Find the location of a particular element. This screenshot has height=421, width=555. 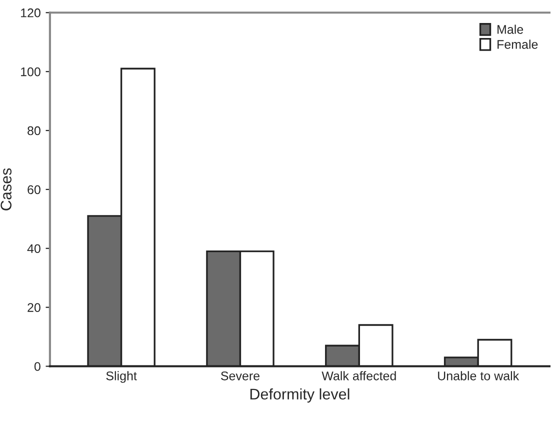

y-tick-label: 40 is located at coordinates (33, 249).